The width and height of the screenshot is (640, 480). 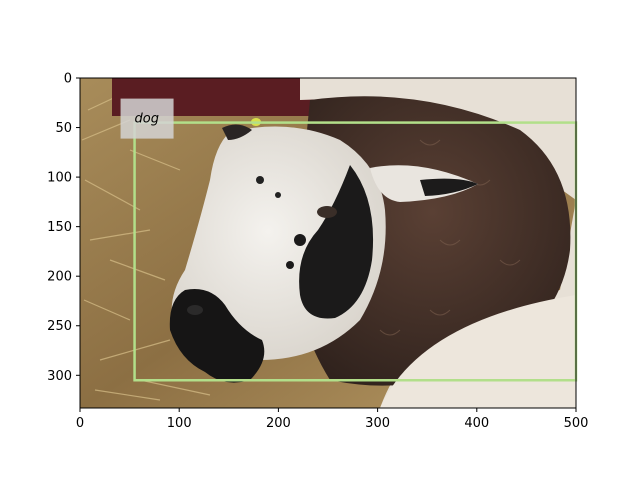 I want to click on detection-label-background, so click(x=147, y=118).